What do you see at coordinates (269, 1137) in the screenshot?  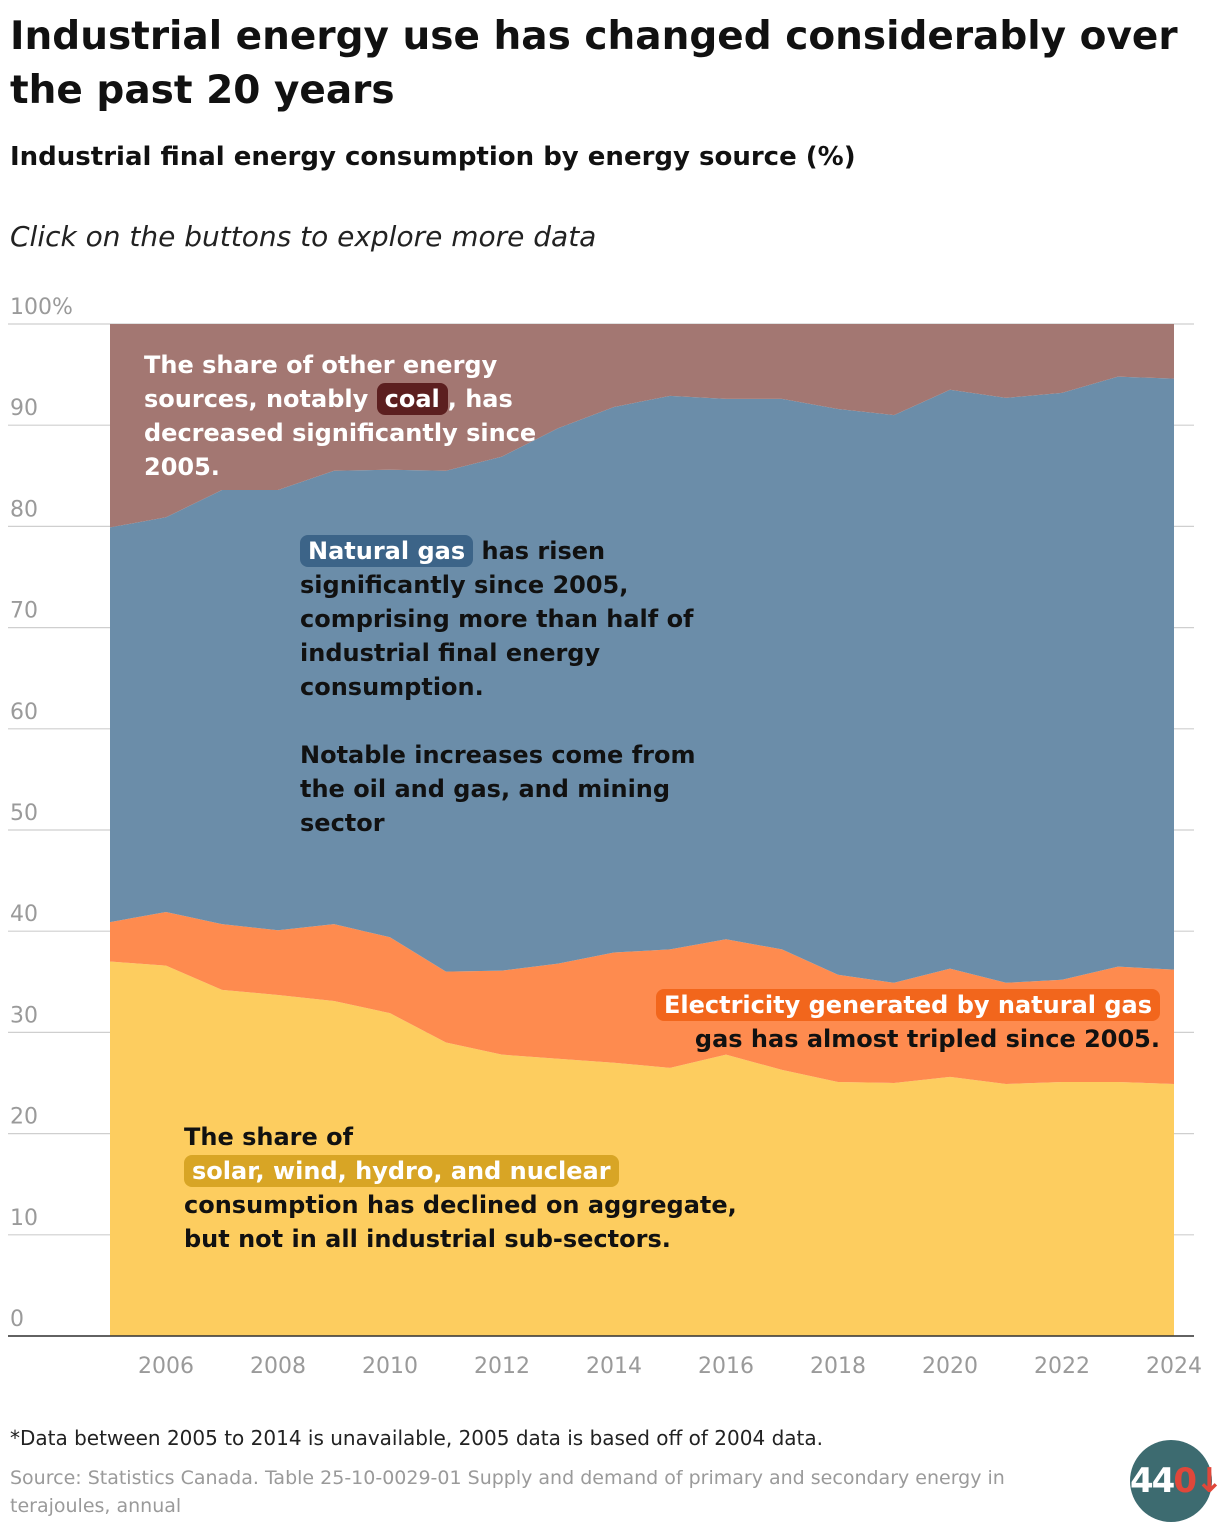 I see `annotation-renewables-before: The share of` at bounding box center [269, 1137].